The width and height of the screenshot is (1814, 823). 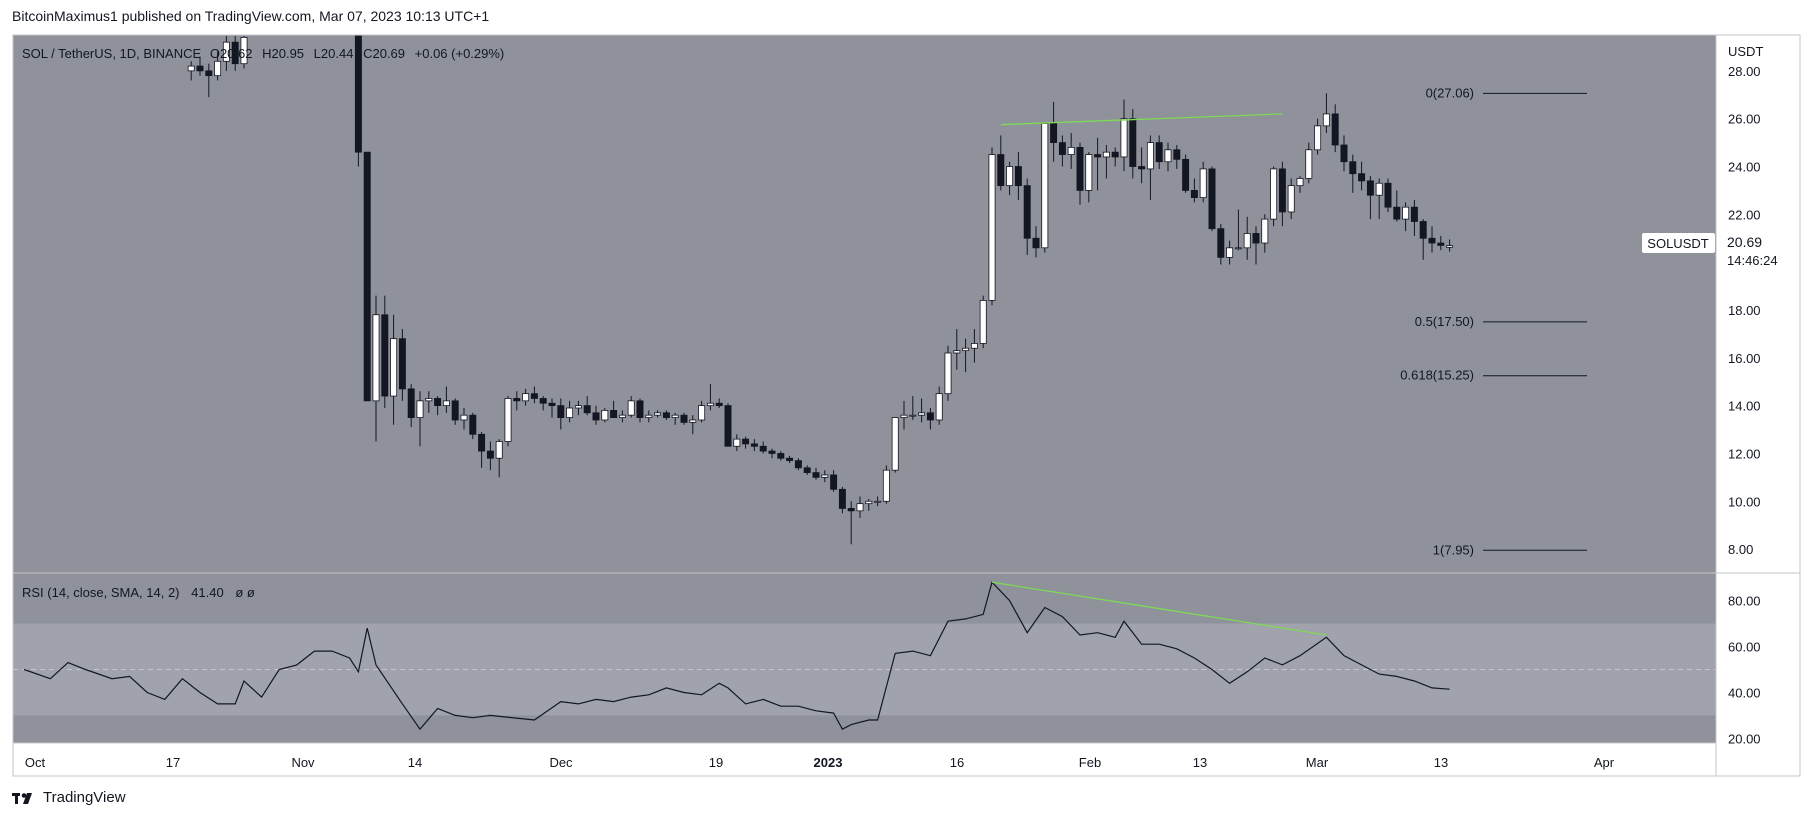 What do you see at coordinates (317, 53) in the screenshot?
I see `legend-low-label: L` at bounding box center [317, 53].